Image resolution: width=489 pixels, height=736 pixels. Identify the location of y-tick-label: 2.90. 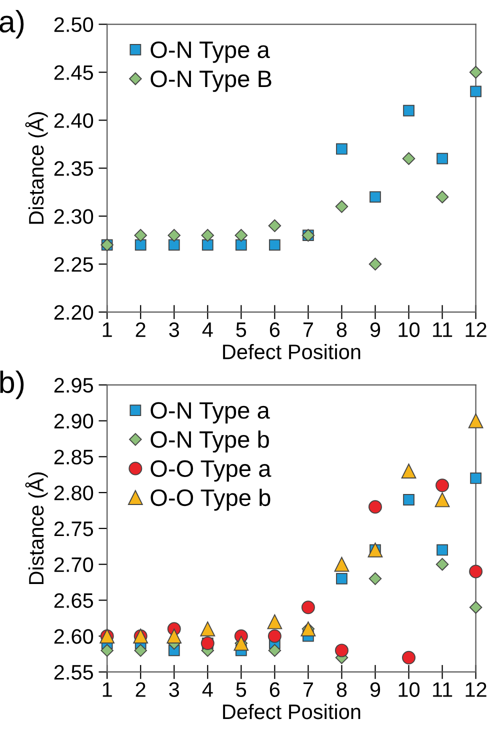
(74, 421).